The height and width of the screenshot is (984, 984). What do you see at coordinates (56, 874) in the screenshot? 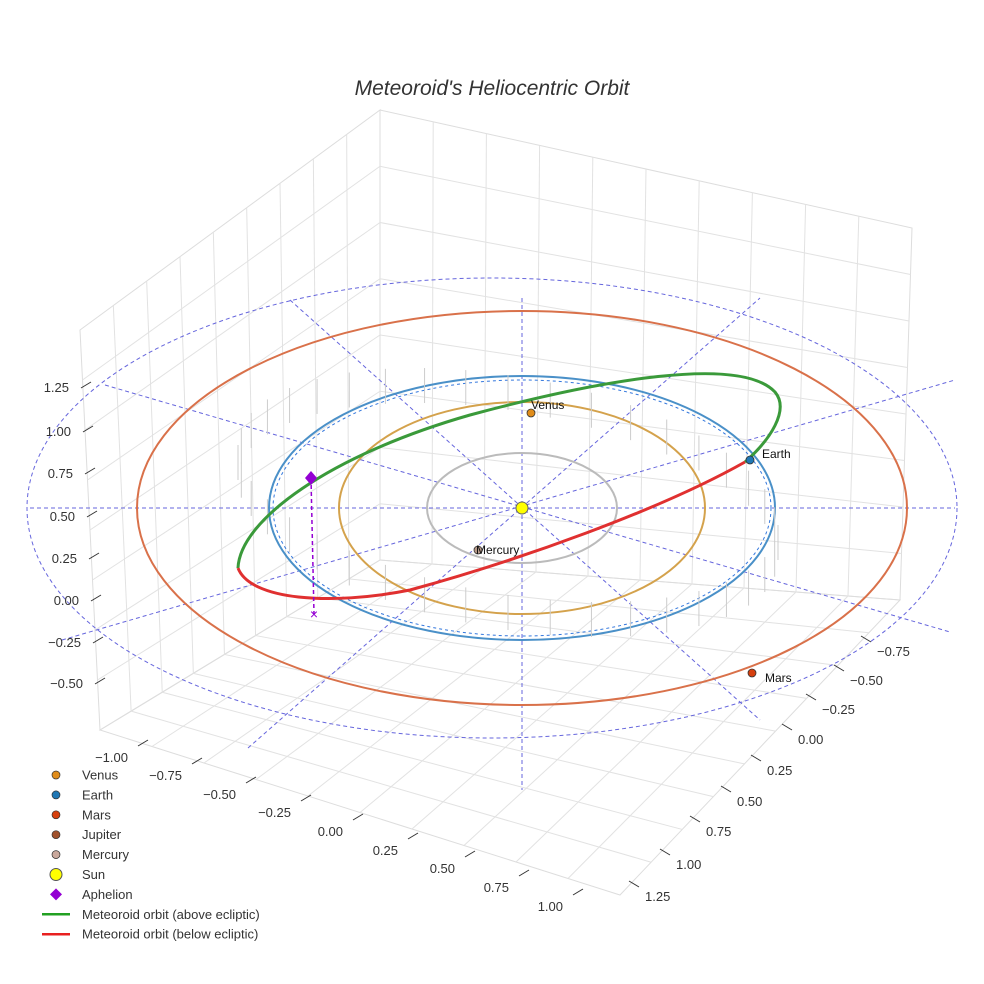
I see `legend-marker-sun` at bounding box center [56, 874].